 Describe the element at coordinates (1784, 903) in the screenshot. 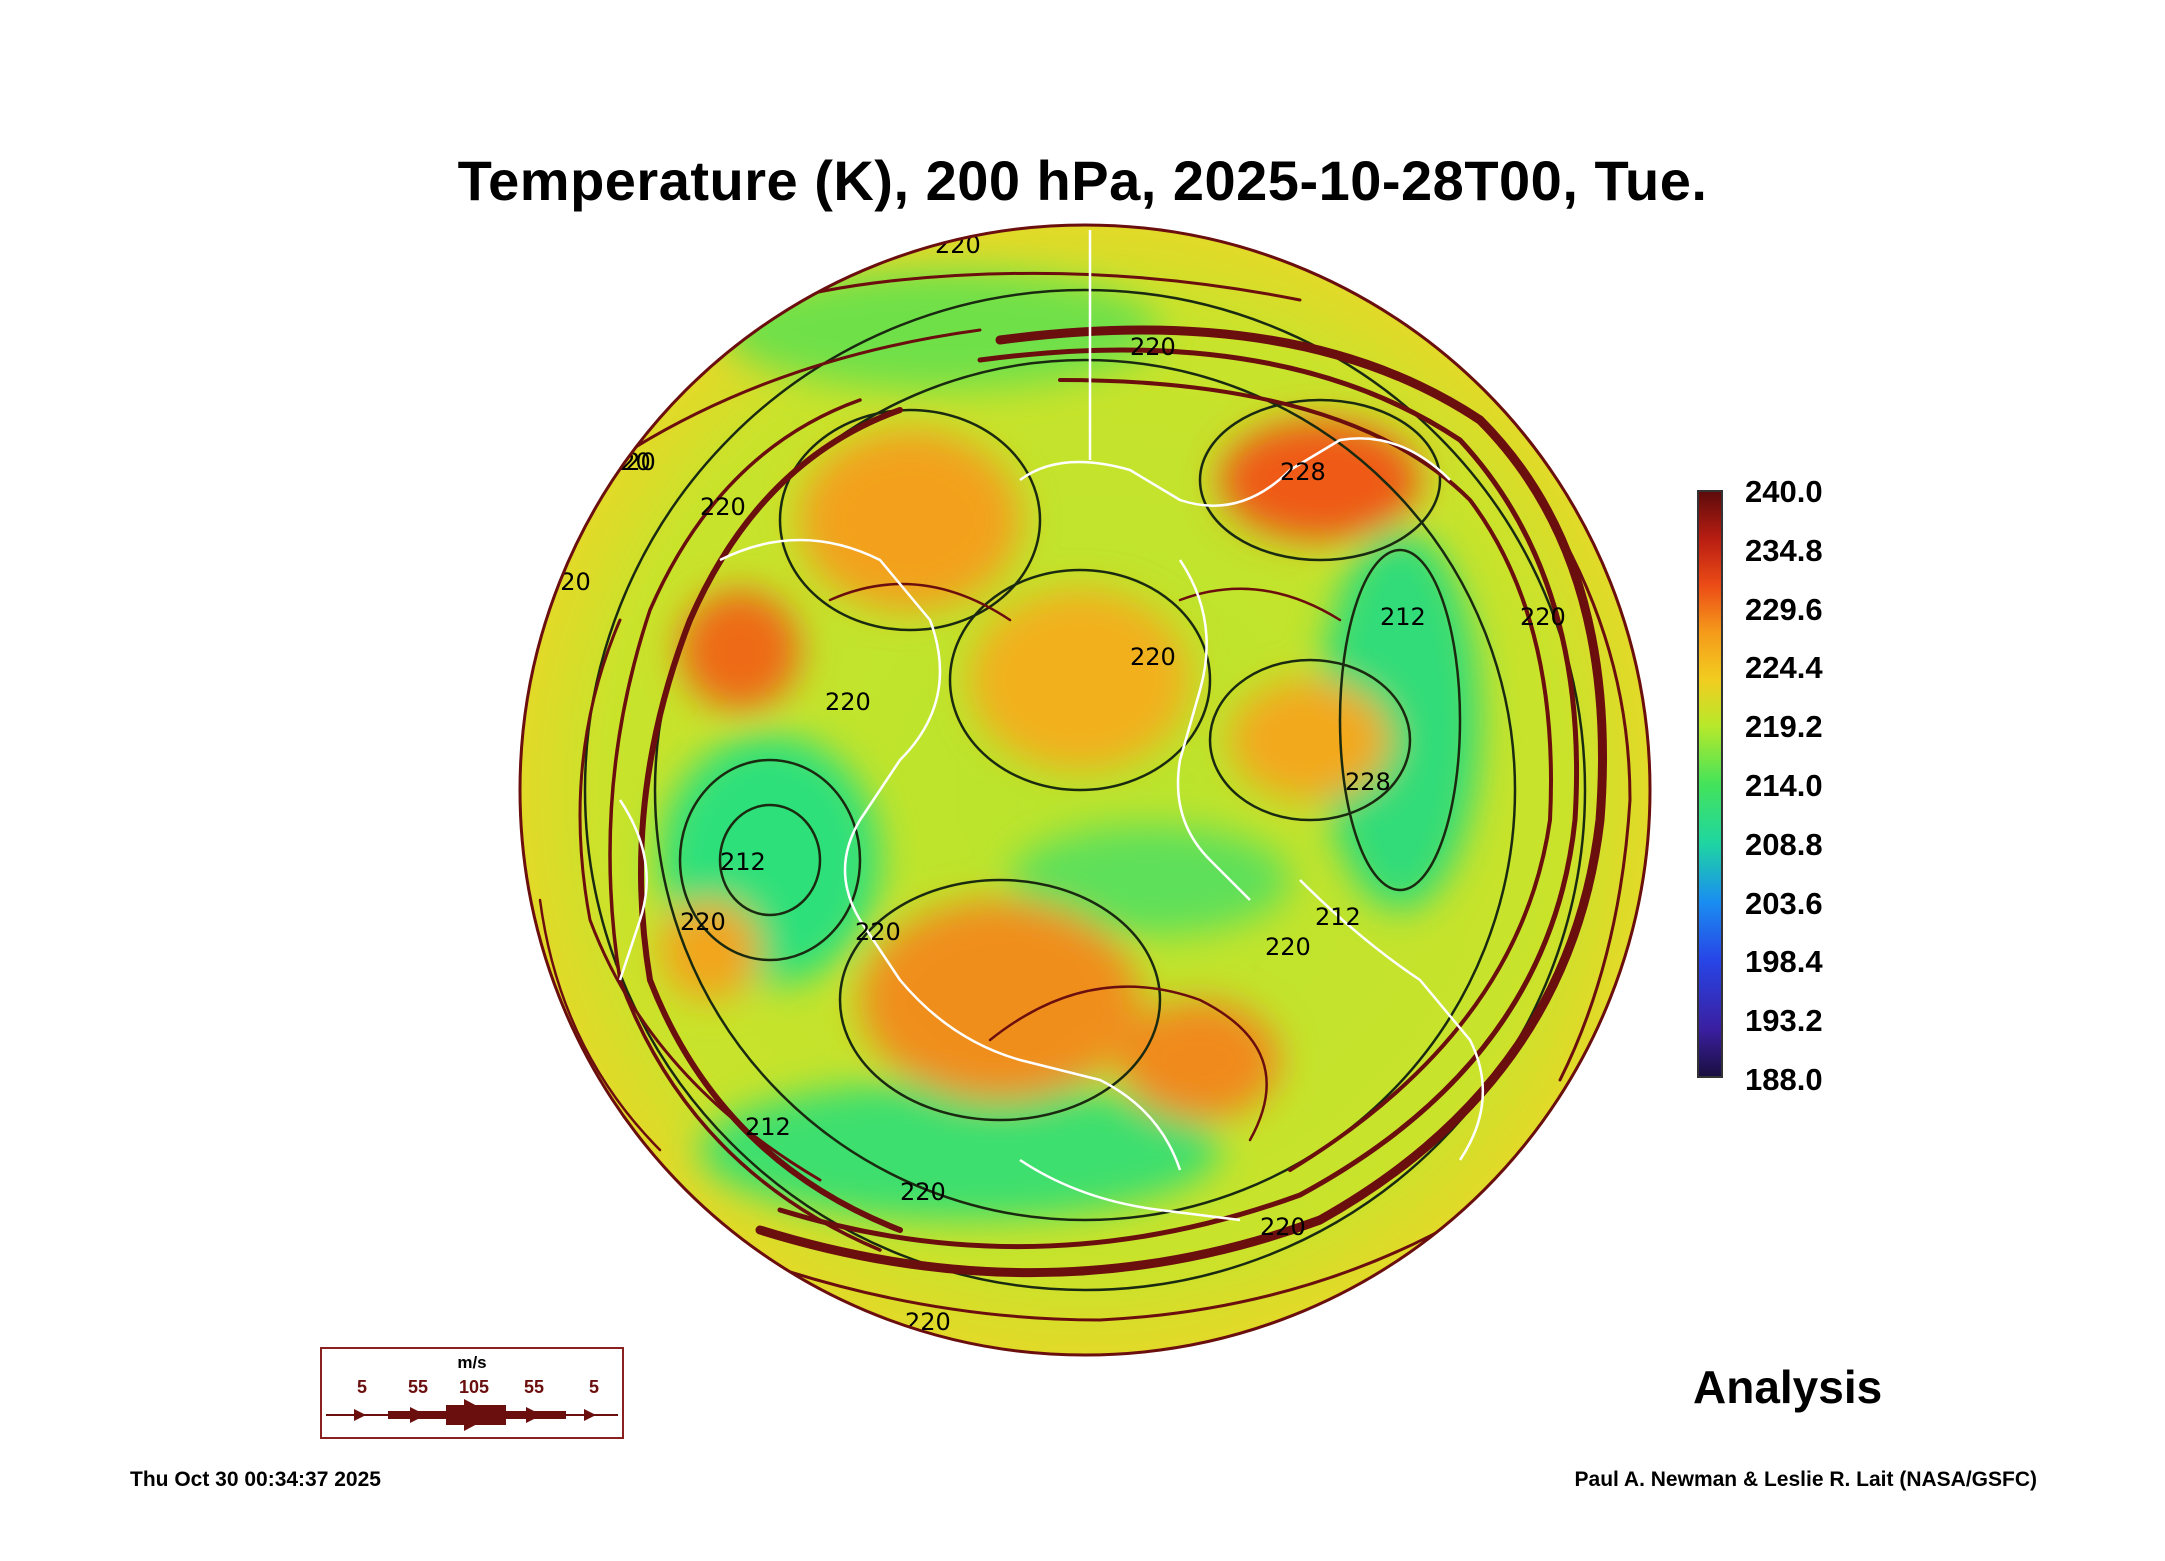

I see `colorbar-label: 203.6` at that location.